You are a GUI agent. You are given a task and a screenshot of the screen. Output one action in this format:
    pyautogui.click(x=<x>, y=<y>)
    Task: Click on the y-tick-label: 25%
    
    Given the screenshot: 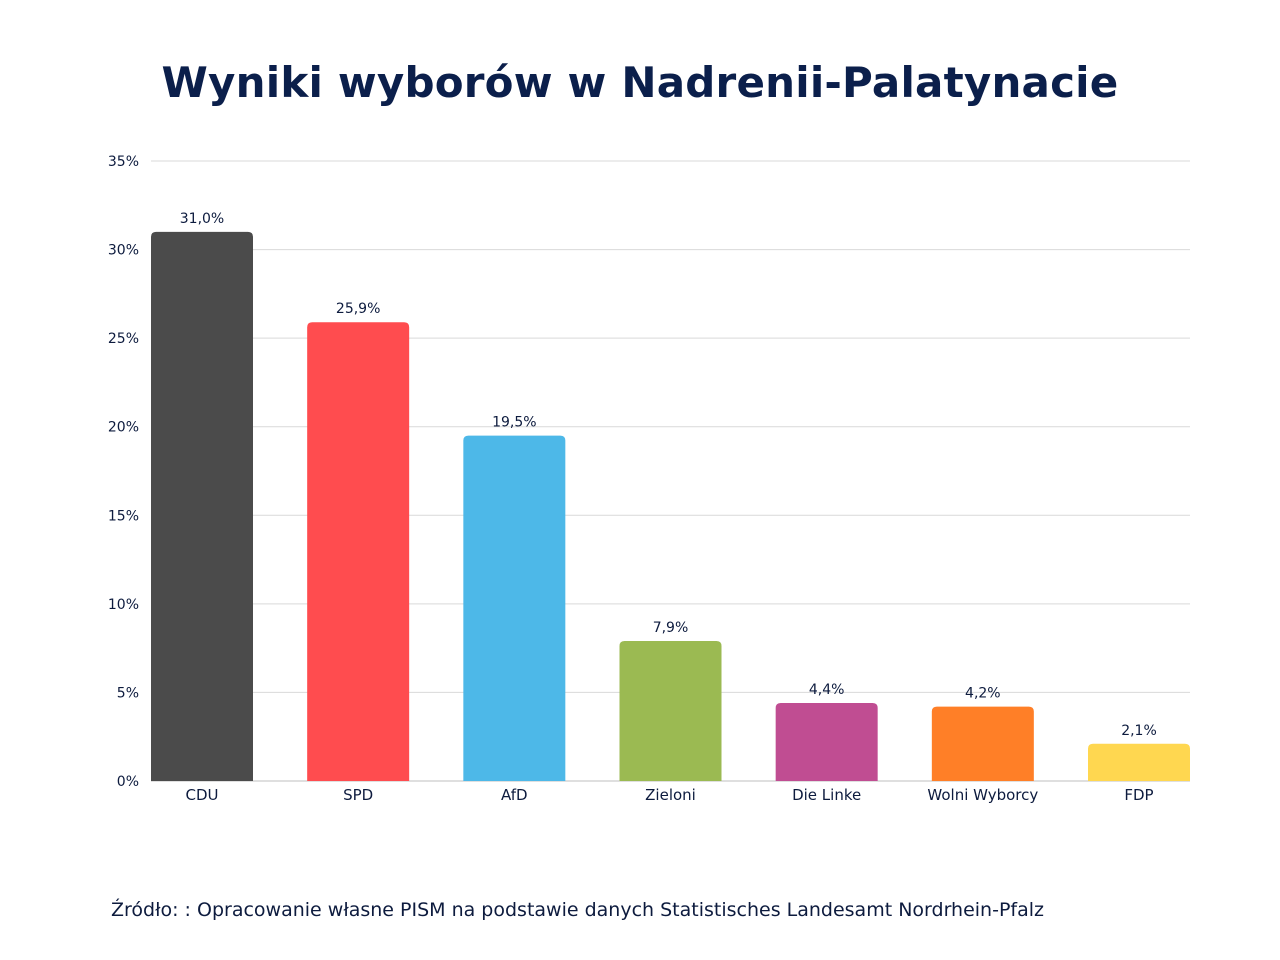 What is the action you would take?
    pyautogui.click(x=123, y=339)
    